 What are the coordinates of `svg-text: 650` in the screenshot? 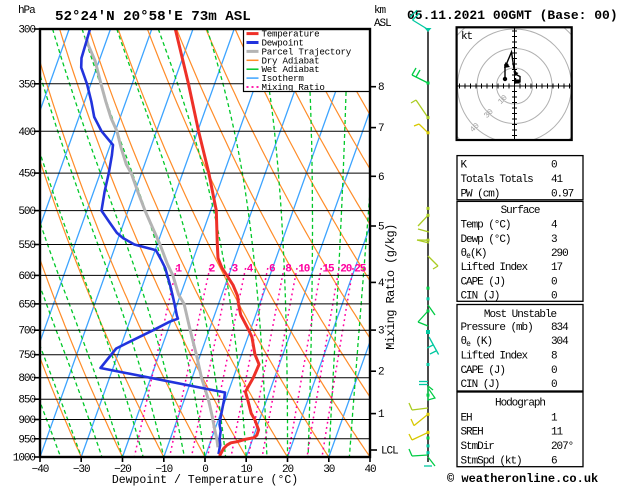 It's located at (26, 305).